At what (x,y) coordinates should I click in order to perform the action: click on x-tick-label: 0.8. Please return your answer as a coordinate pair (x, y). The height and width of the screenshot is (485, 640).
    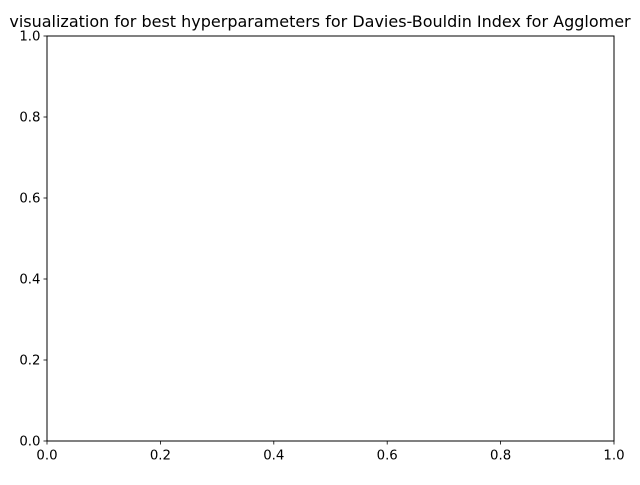
    Looking at the image, I should click on (500, 456).